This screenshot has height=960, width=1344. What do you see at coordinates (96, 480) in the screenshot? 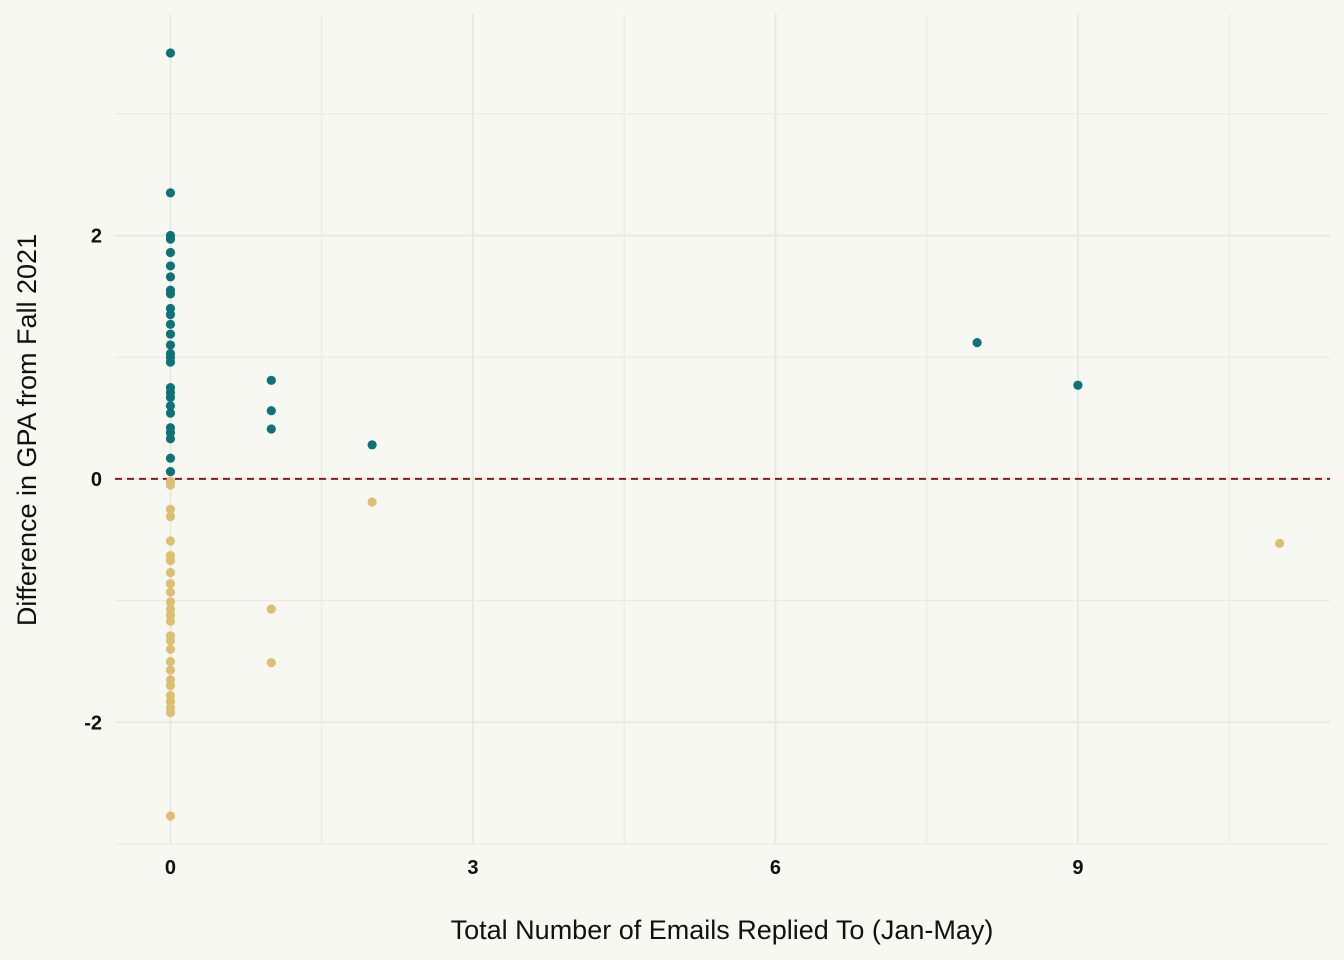
I see `y-tick-label: 0` at bounding box center [96, 480].